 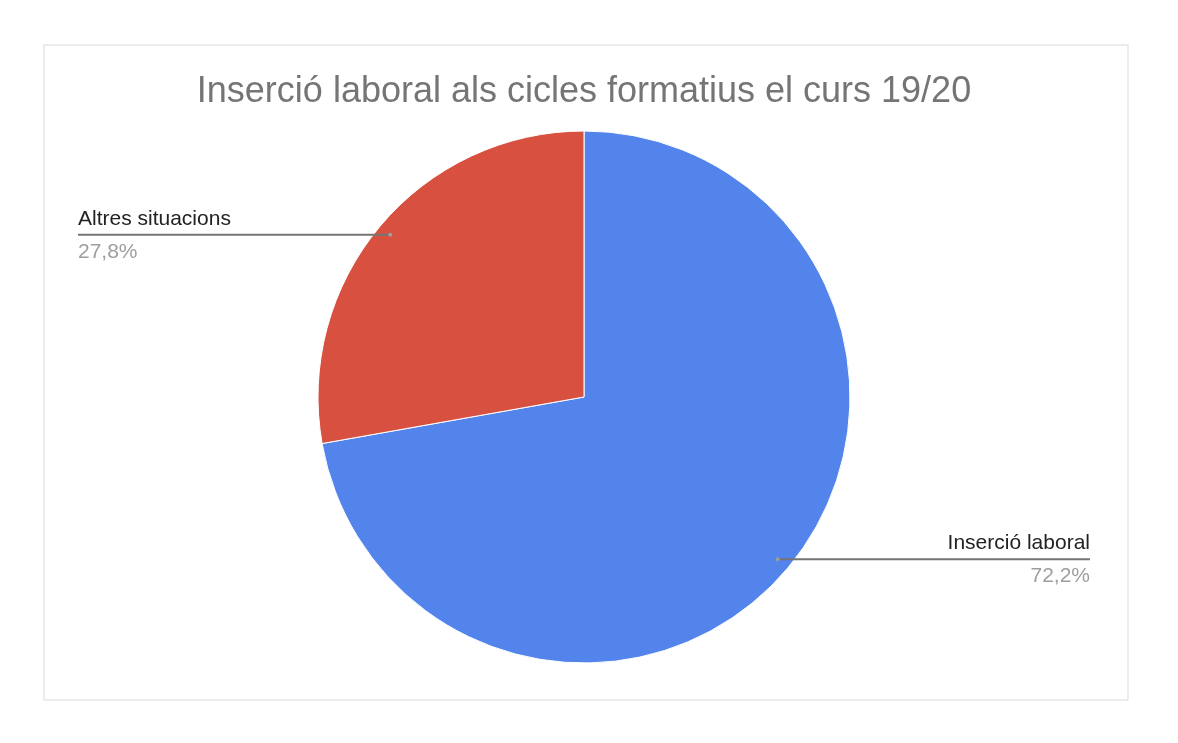 I want to click on chart-title: Inserció laboral als cicles formatius el curs 19/20, so click(x=584, y=89).